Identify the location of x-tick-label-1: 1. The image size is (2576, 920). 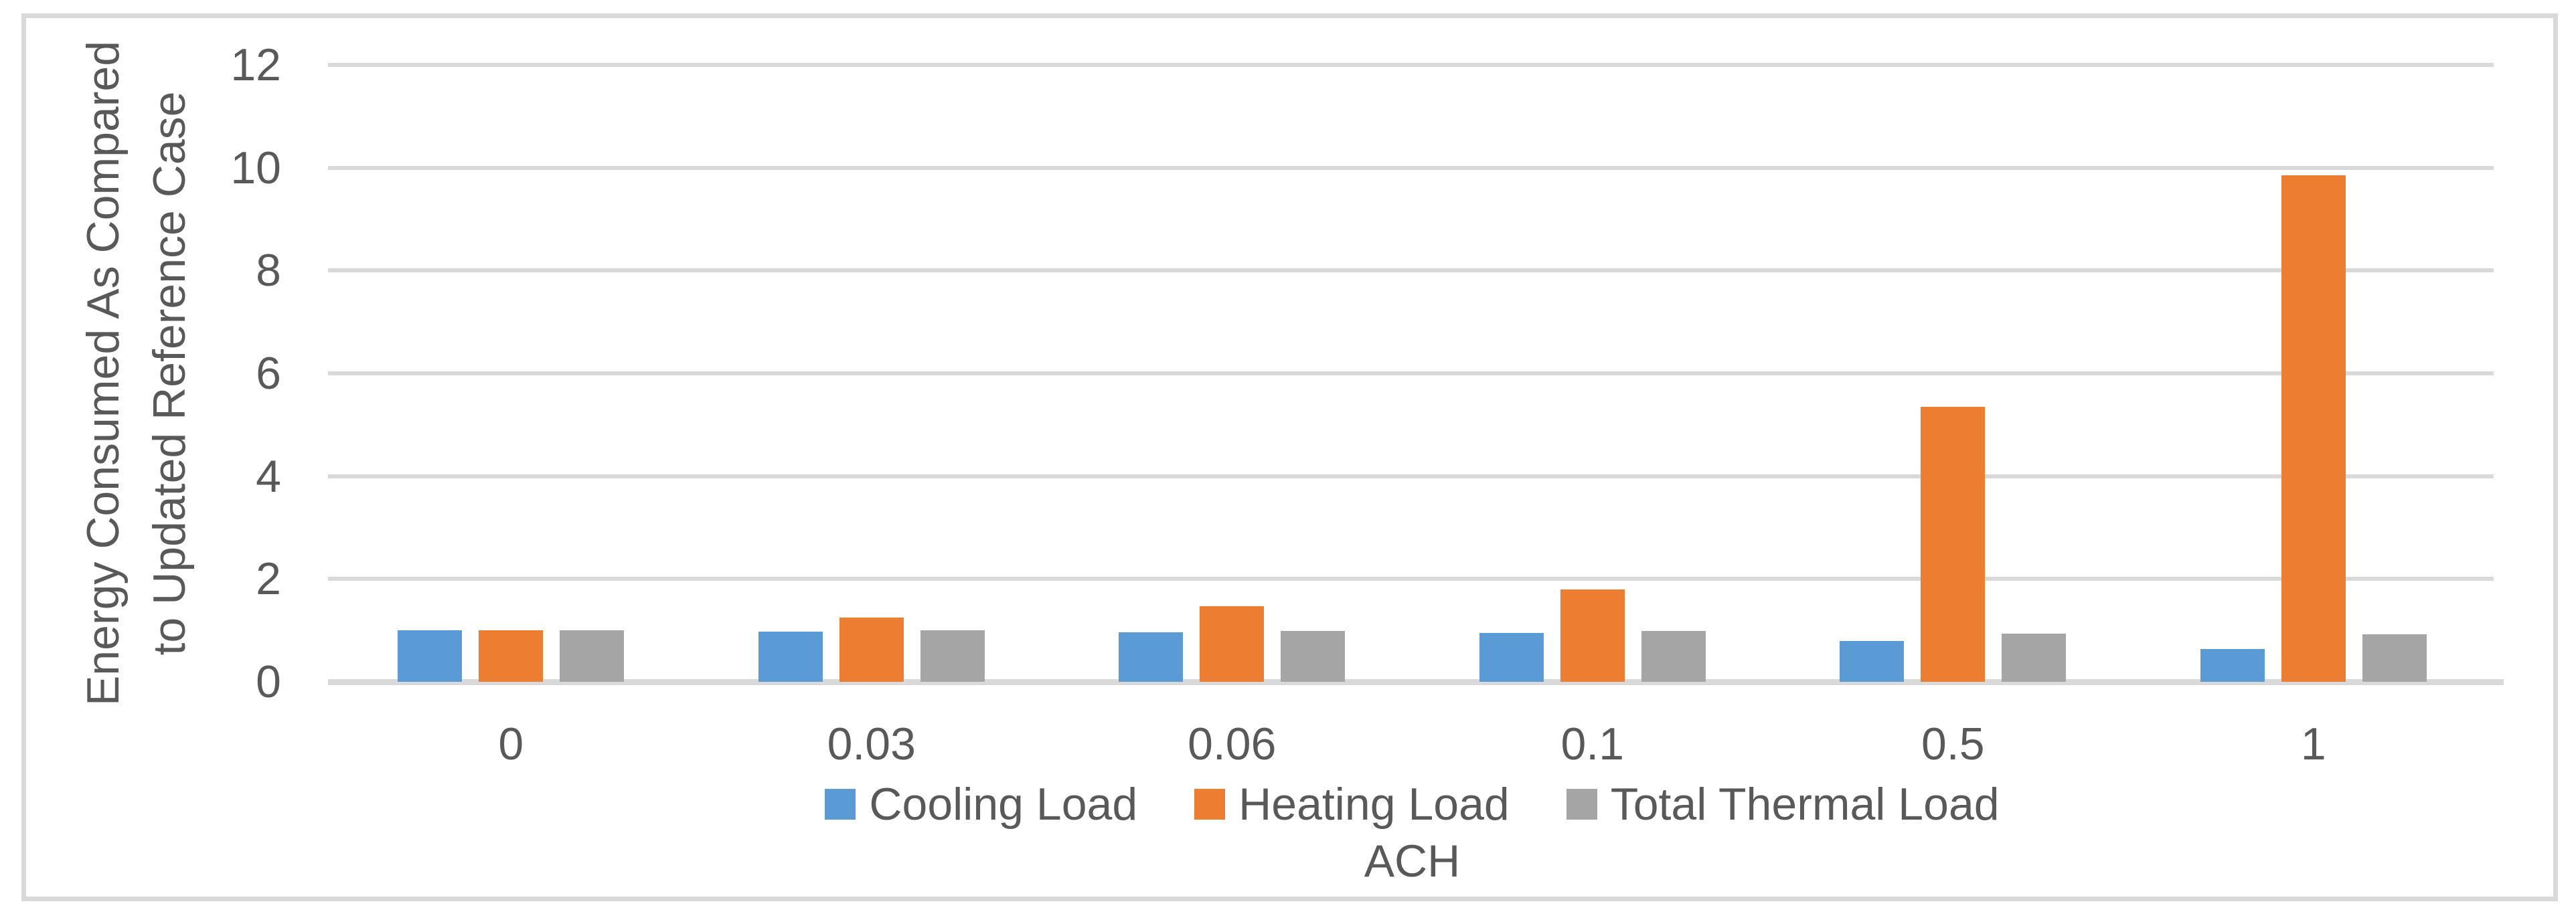
(2313, 744).